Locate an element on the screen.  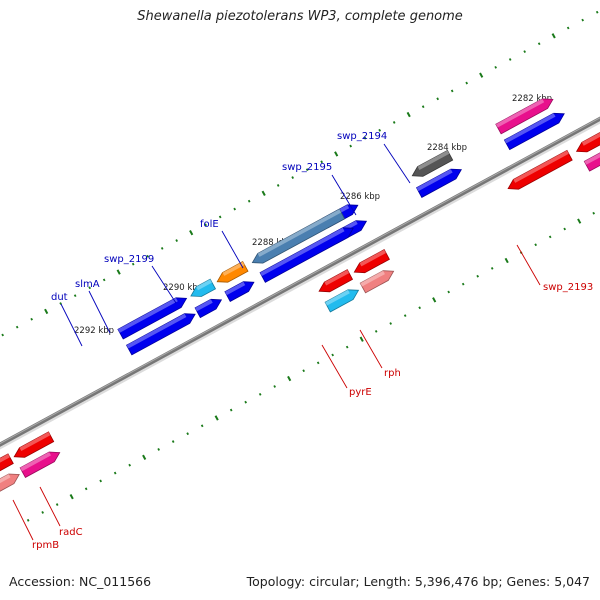
kbp-label: 2290 kbp is located at coordinates (183, 288).